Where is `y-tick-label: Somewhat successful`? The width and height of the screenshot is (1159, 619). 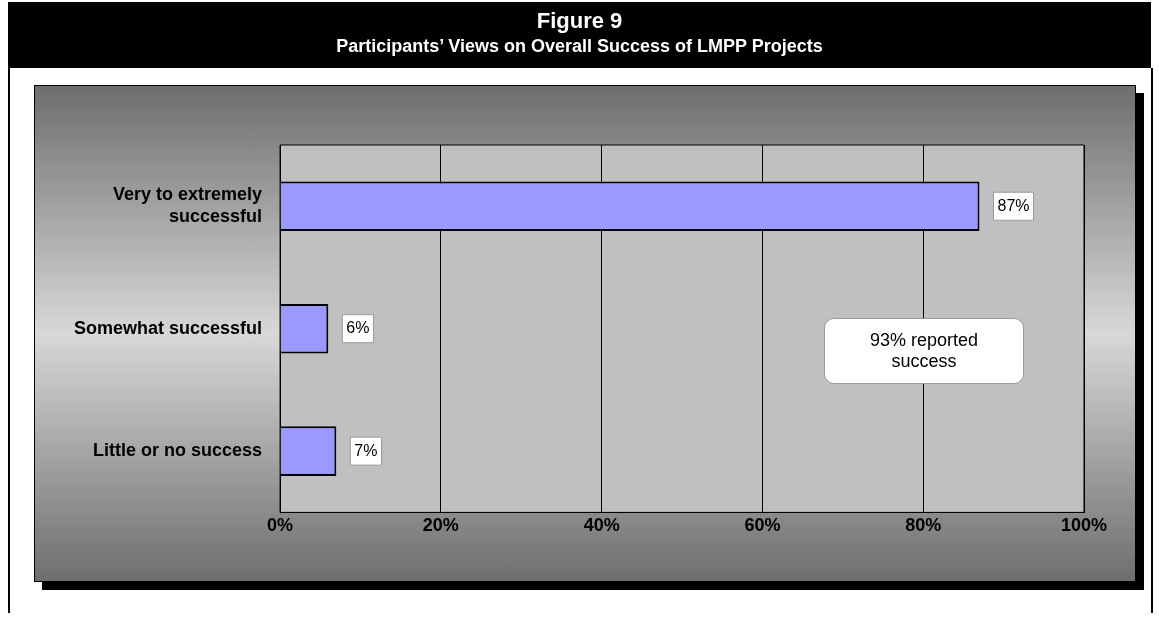
y-tick-label: Somewhat successful is located at coordinates (168, 327).